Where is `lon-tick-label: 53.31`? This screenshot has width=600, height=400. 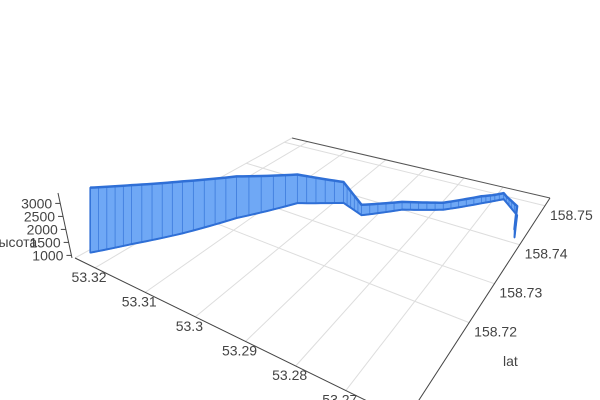 lon-tick-label: 53.31 is located at coordinates (139, 301).